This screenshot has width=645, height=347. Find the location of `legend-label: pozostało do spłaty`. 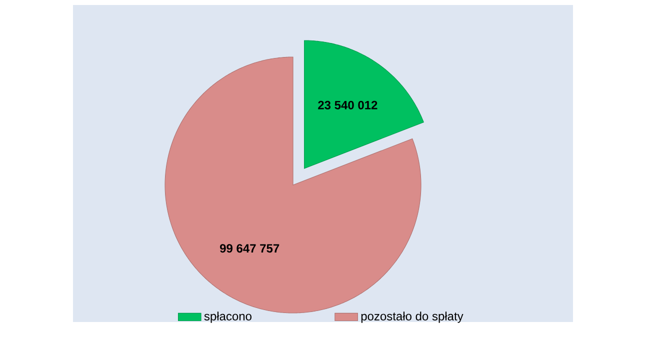

legend-label: pozostało do spłaty is located at coordinates (412, 317).